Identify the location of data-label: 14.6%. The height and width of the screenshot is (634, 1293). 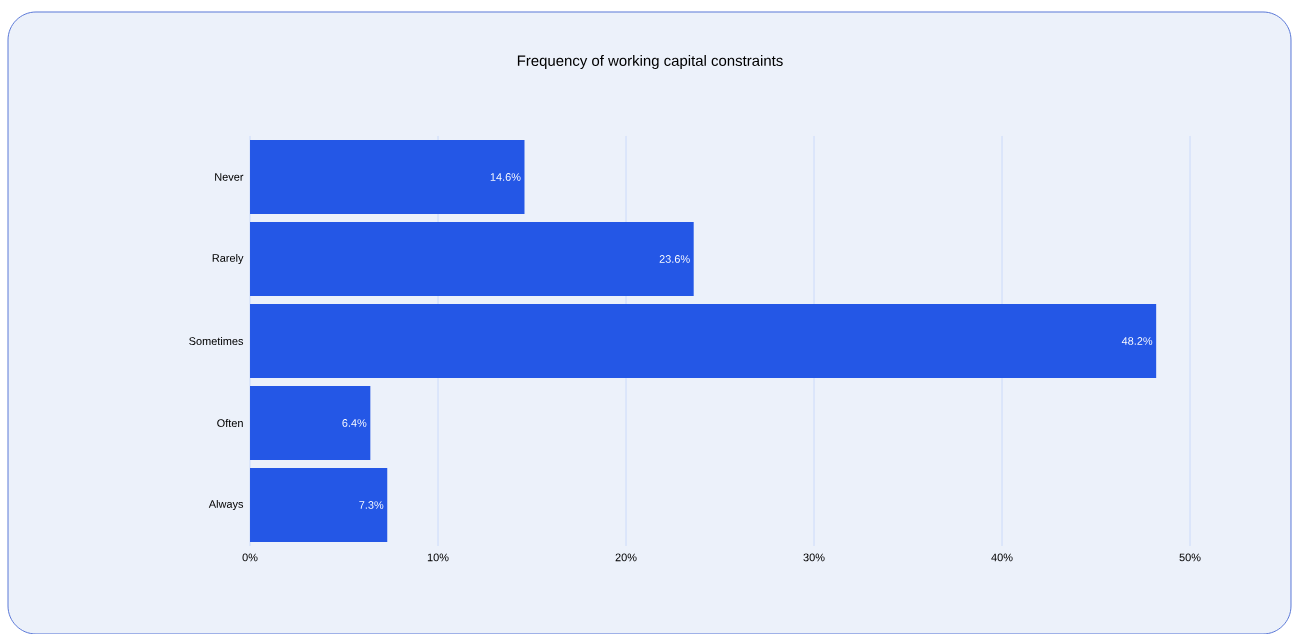
(505, 176).